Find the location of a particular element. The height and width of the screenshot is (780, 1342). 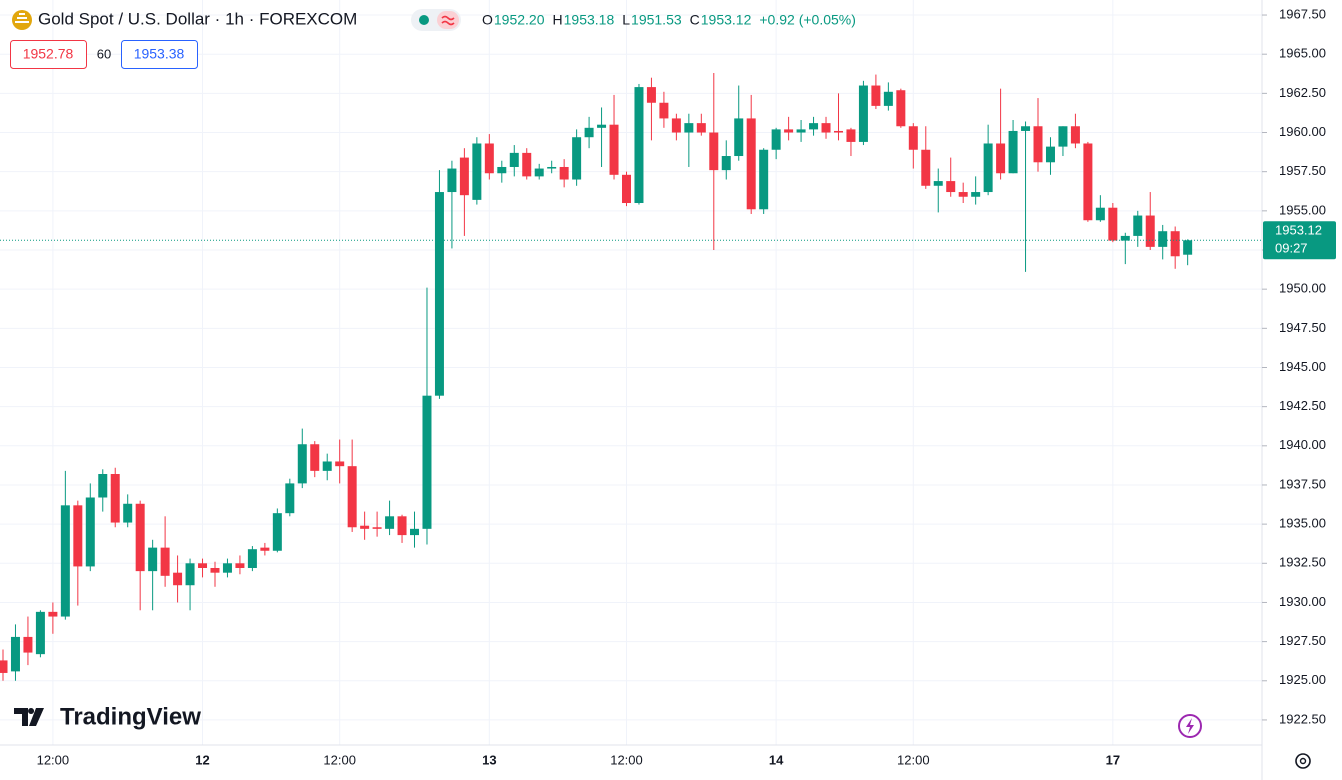

y-tick-label: 1945.00 is located at coordinates (1302, 366).